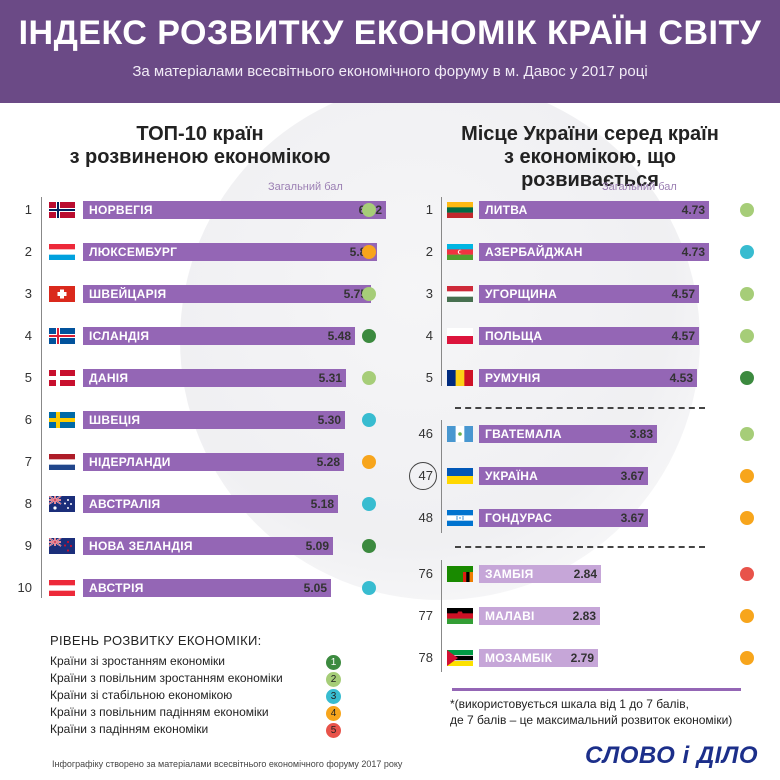 The image size is (780, 780). Describe the element at coordinates (425, 615) in the screenshot. I see `rank-number: 77` at that location.